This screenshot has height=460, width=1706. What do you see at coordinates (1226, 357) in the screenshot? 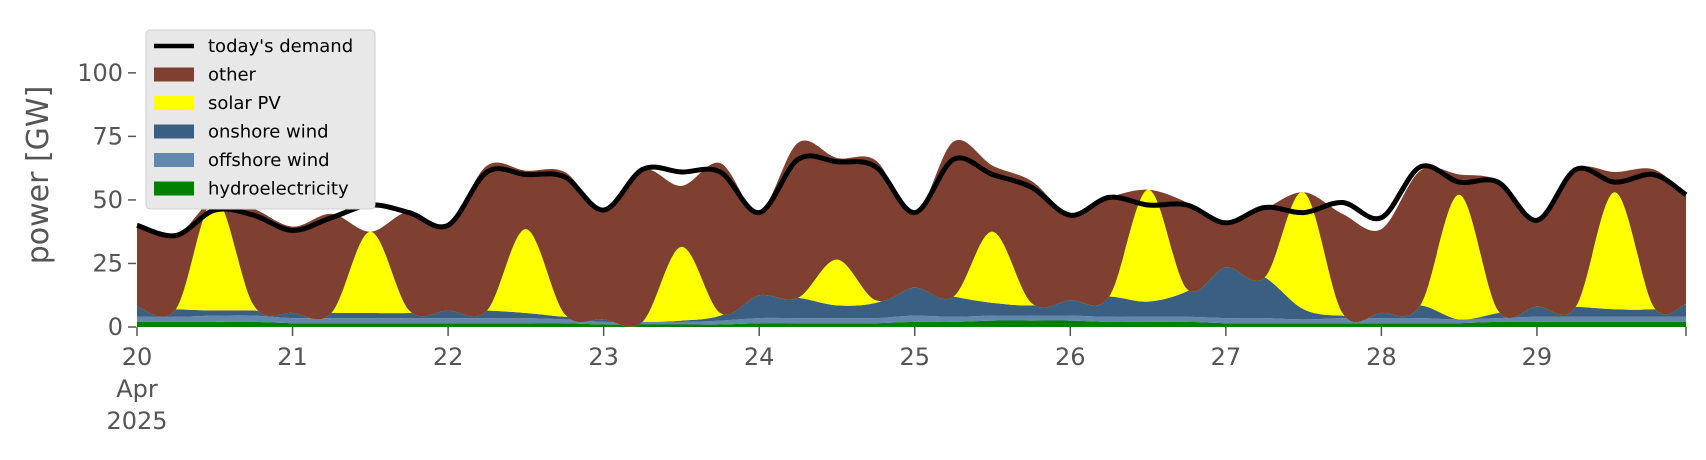
I see `x-tick-label: 27` at bounding box center [1226, 357].